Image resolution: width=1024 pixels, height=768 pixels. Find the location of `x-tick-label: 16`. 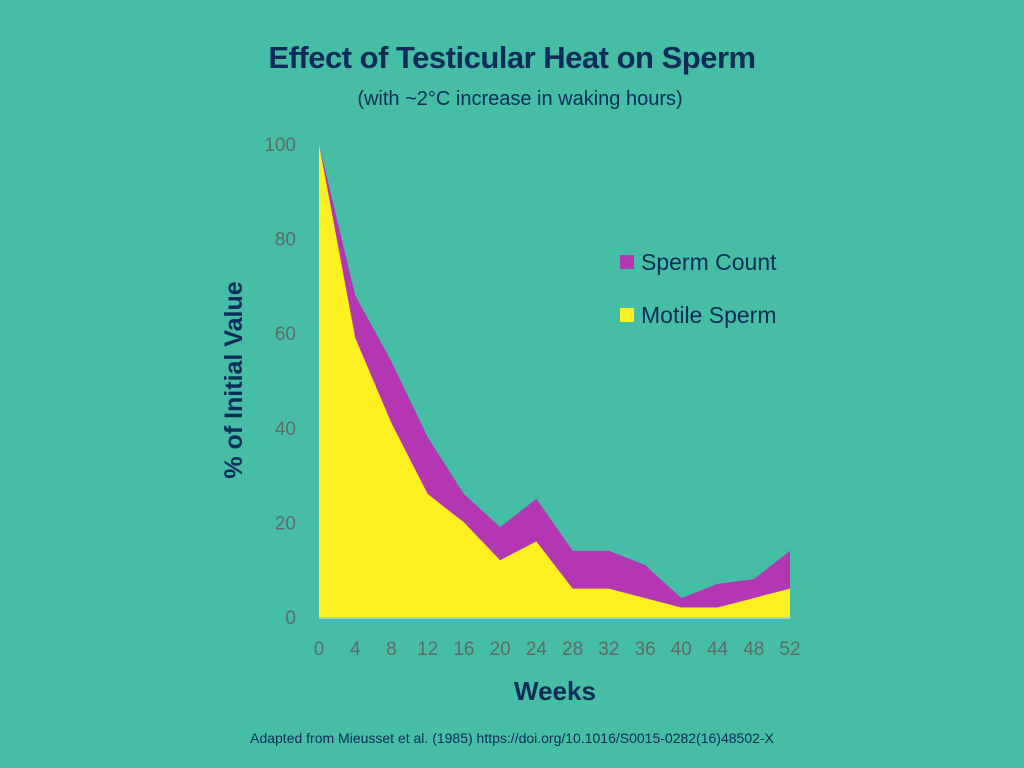

x-tick-label: 16 is located at coordinates (463, 649).